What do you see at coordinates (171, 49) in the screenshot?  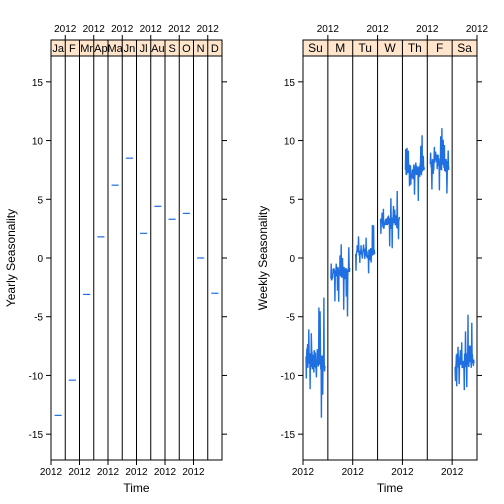 I see `strip-label-s: S` at bounding box center [171, 49].